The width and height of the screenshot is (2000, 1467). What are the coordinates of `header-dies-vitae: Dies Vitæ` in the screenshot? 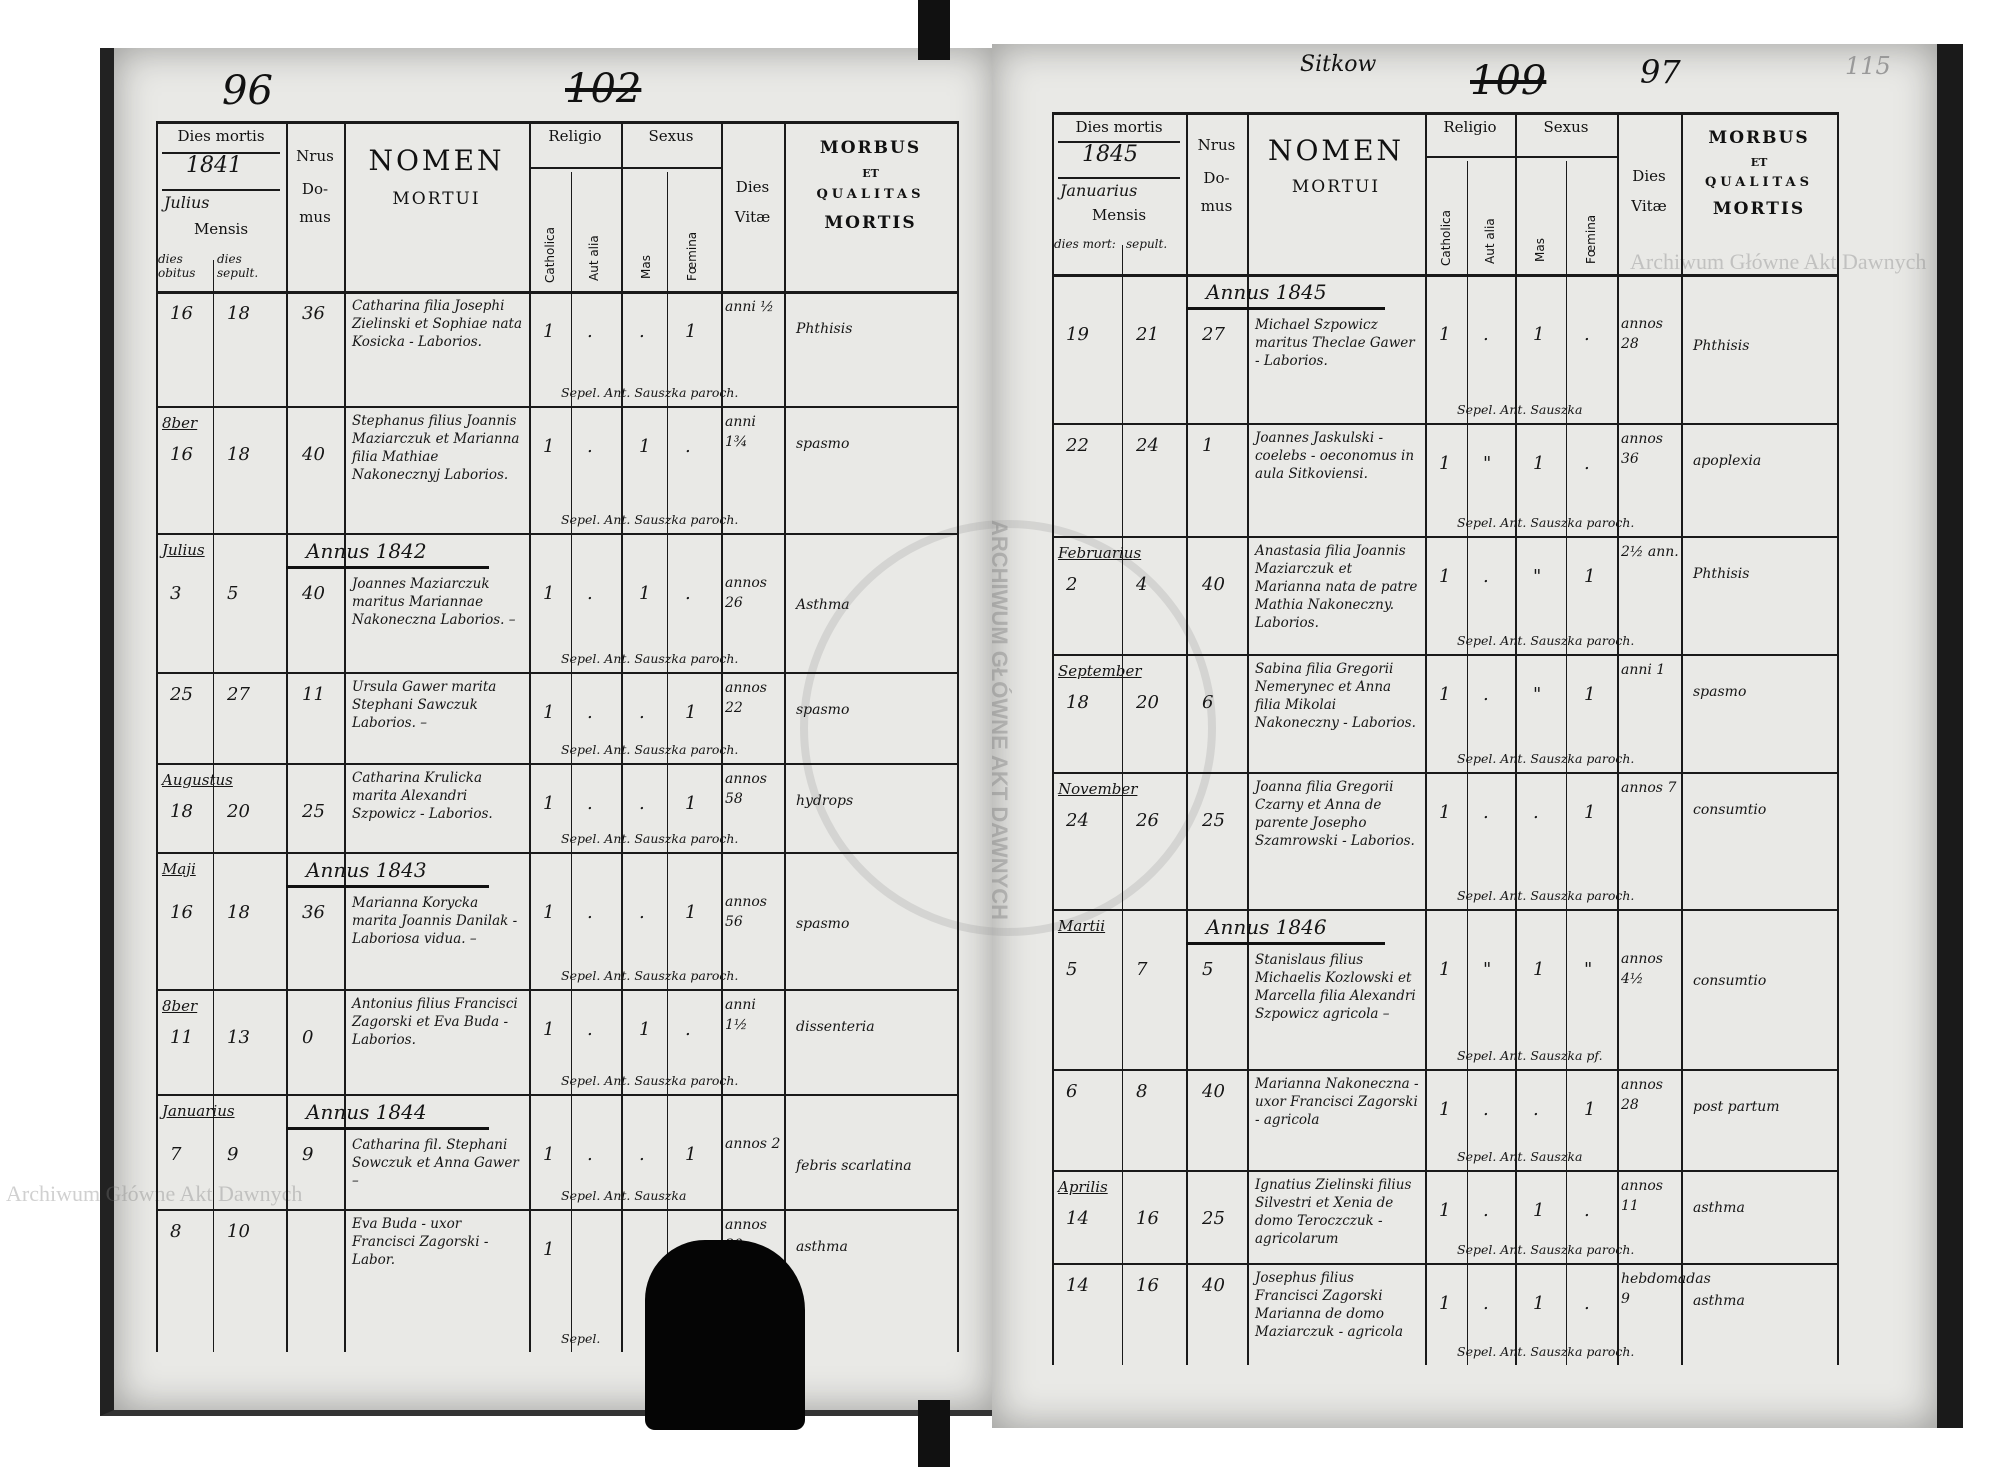 It's located at (1649, 190).